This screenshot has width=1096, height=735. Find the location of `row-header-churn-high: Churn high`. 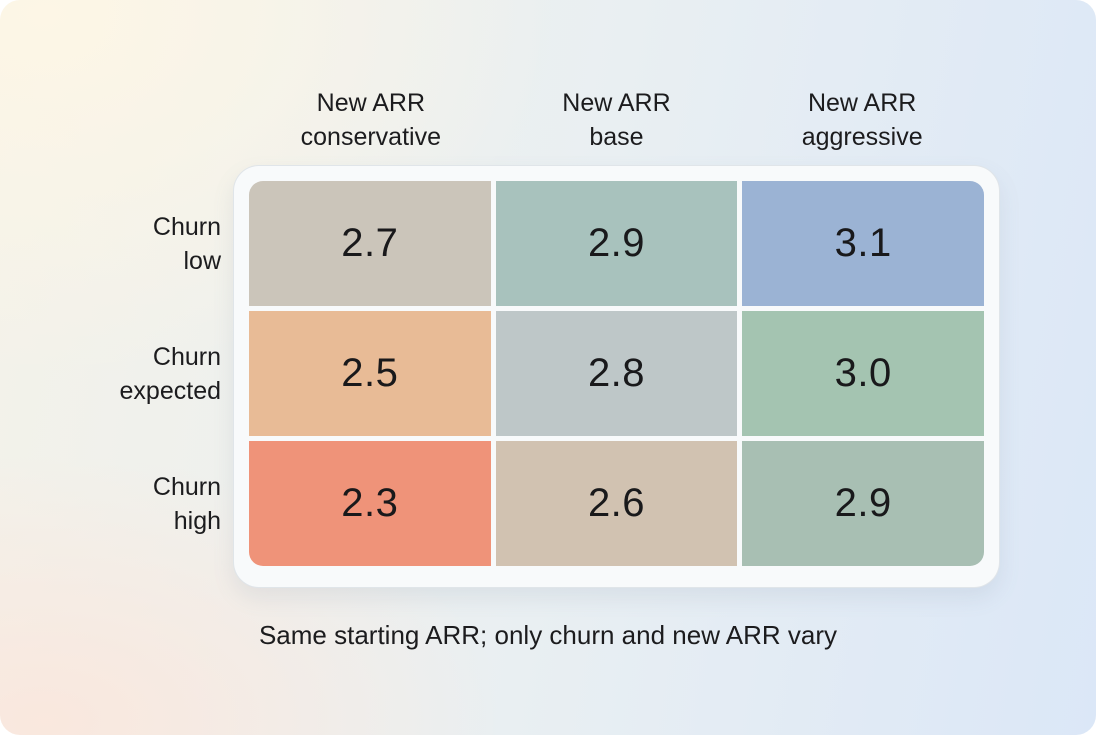

row-header-churn-high: Churn high is located at coordinates (110, 504).